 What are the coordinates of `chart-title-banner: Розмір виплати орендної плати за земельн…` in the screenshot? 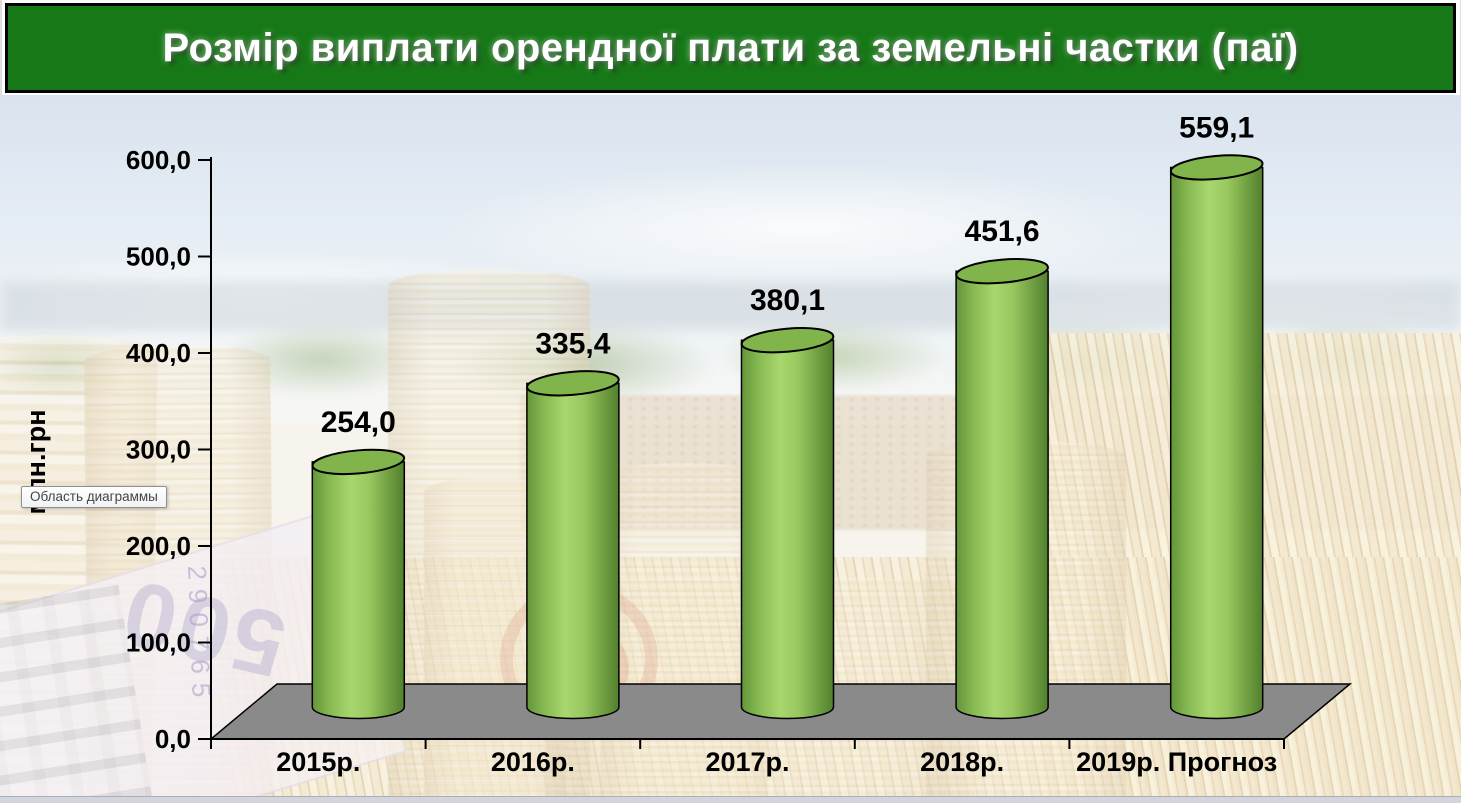 It's located at (730, 48).